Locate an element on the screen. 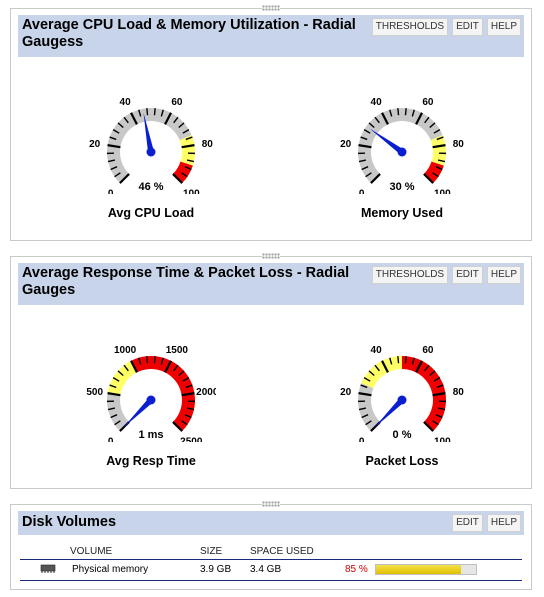 Image resolution: width=544 pixels, height=597 pixels. gauge-value: 30 % is located at coordinates (402, 187).